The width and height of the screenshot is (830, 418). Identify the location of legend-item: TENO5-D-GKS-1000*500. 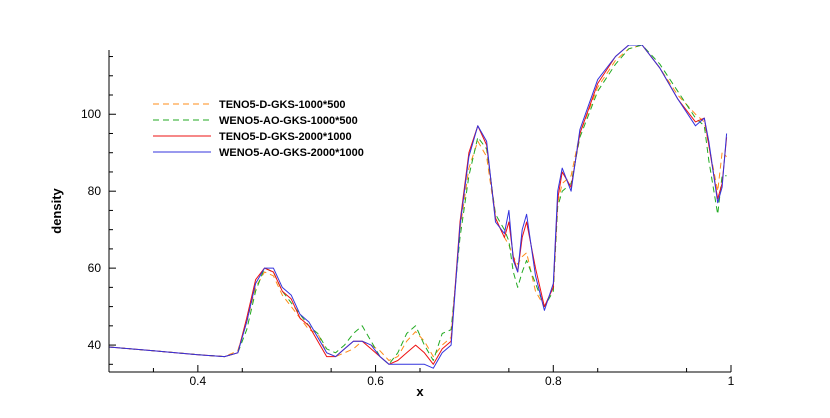
(249, 105).